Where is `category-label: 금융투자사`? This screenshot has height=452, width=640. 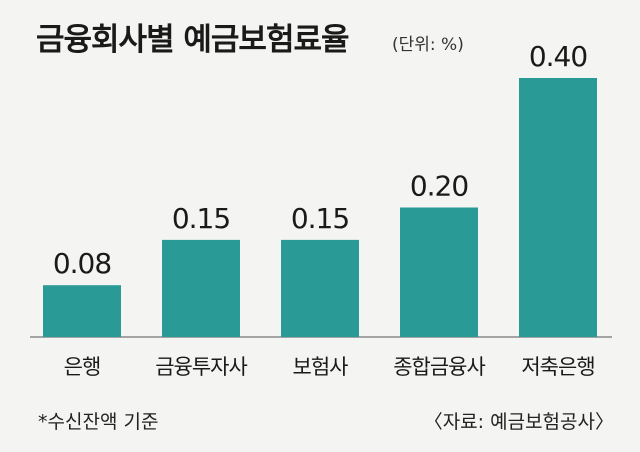 category-label: 금융투자사 is located at coordinates (201, 367).